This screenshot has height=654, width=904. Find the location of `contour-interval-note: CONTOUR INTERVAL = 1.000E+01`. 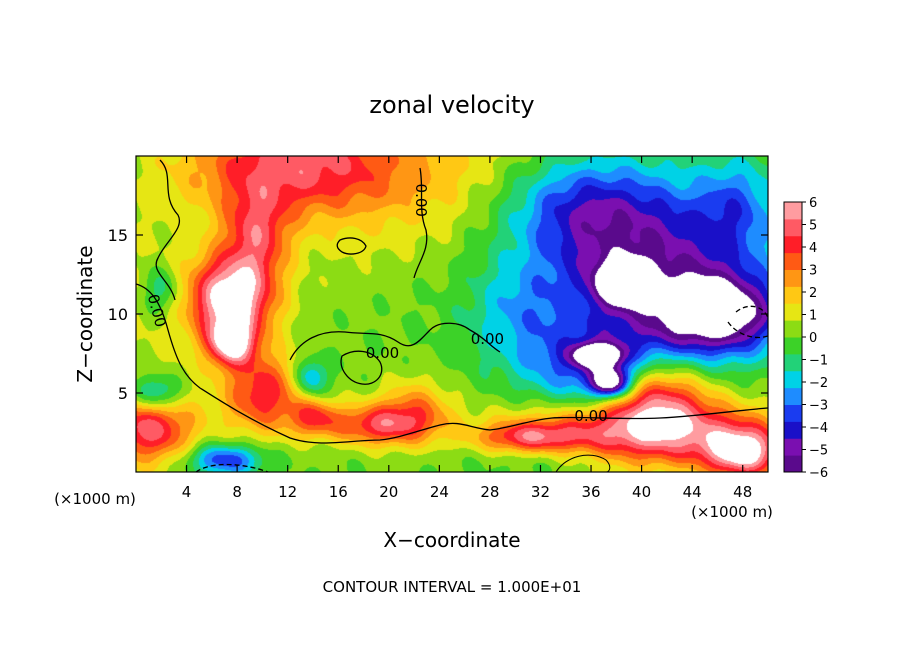

contour-interval-note: CONTOUR INTERVAL = 1.000E+01 is located at coordinates (452, 587).